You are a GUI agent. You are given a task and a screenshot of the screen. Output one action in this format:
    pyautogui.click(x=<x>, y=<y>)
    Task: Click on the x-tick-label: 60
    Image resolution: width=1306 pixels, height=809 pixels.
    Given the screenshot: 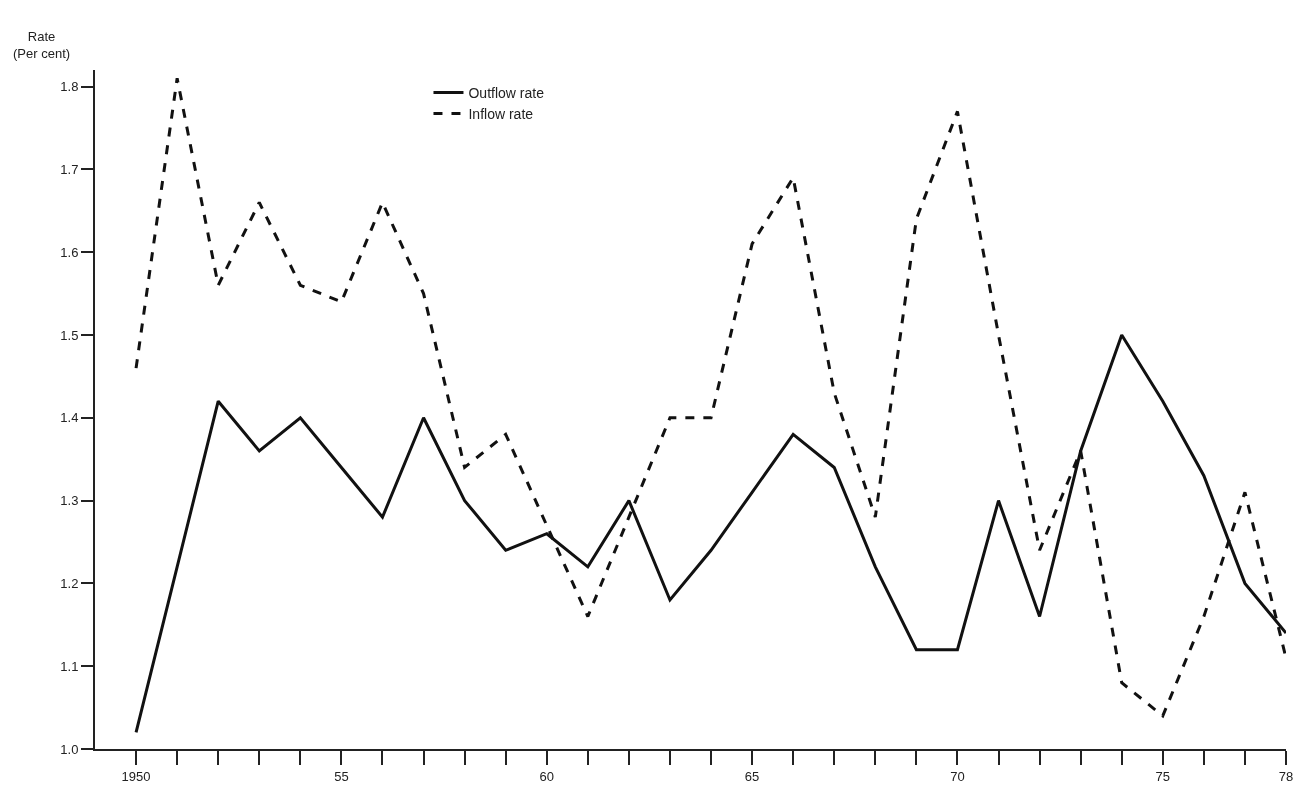 What is the action you would take?
    pyautogui.click(x=546, y=776)
    